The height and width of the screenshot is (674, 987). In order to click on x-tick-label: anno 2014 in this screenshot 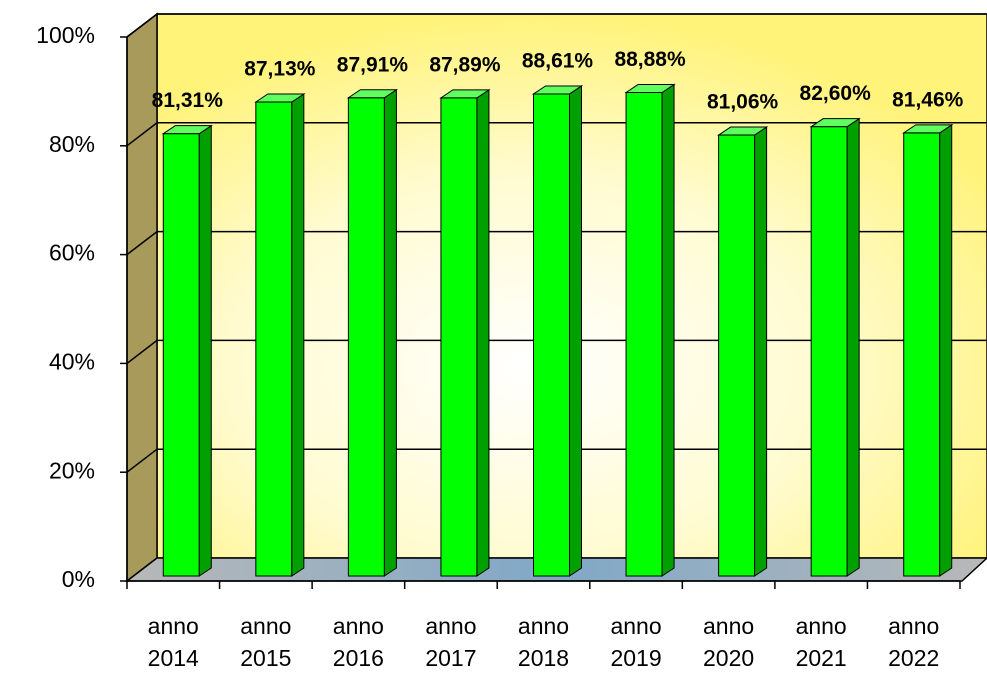, I will do `click(173, 642)`.